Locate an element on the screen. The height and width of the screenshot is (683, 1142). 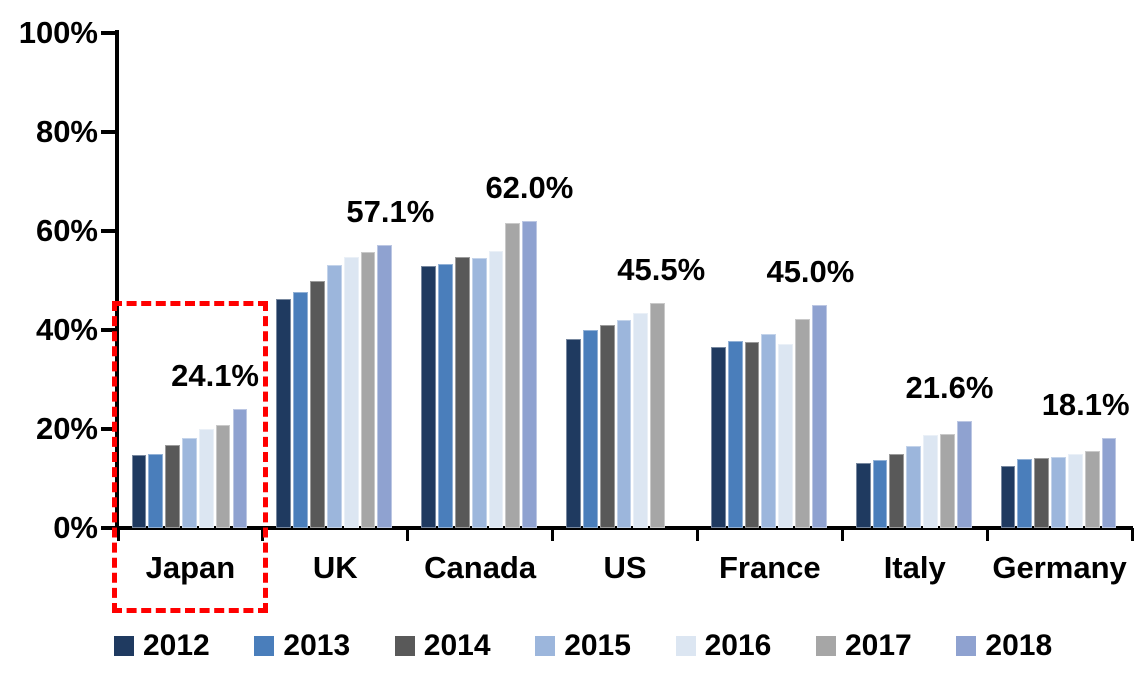
bar-japan-2013 is located at coordinates (156, 490).